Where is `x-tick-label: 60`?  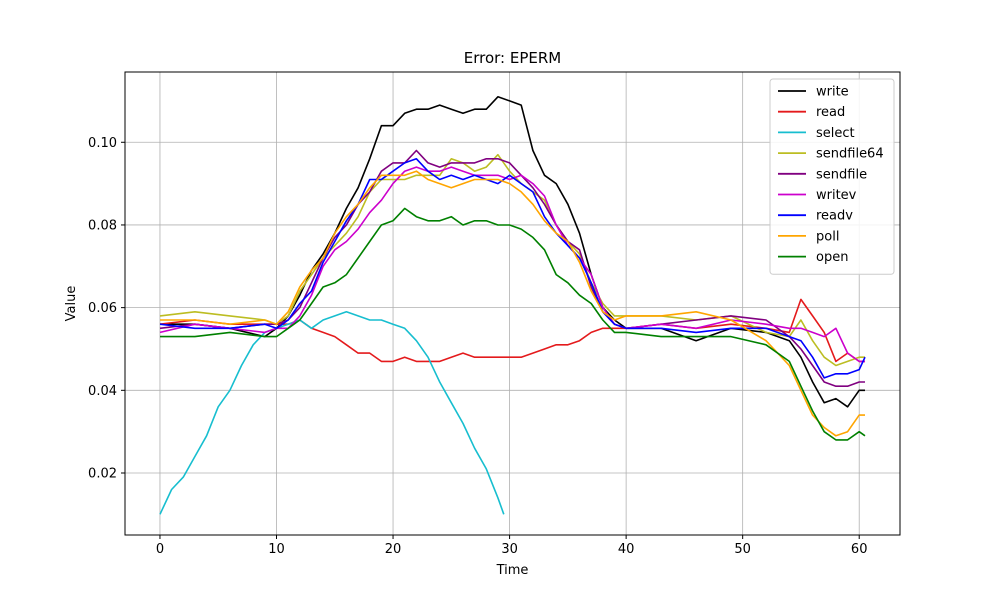 x-tick-label: 60 is located at coordinates (859, 549).